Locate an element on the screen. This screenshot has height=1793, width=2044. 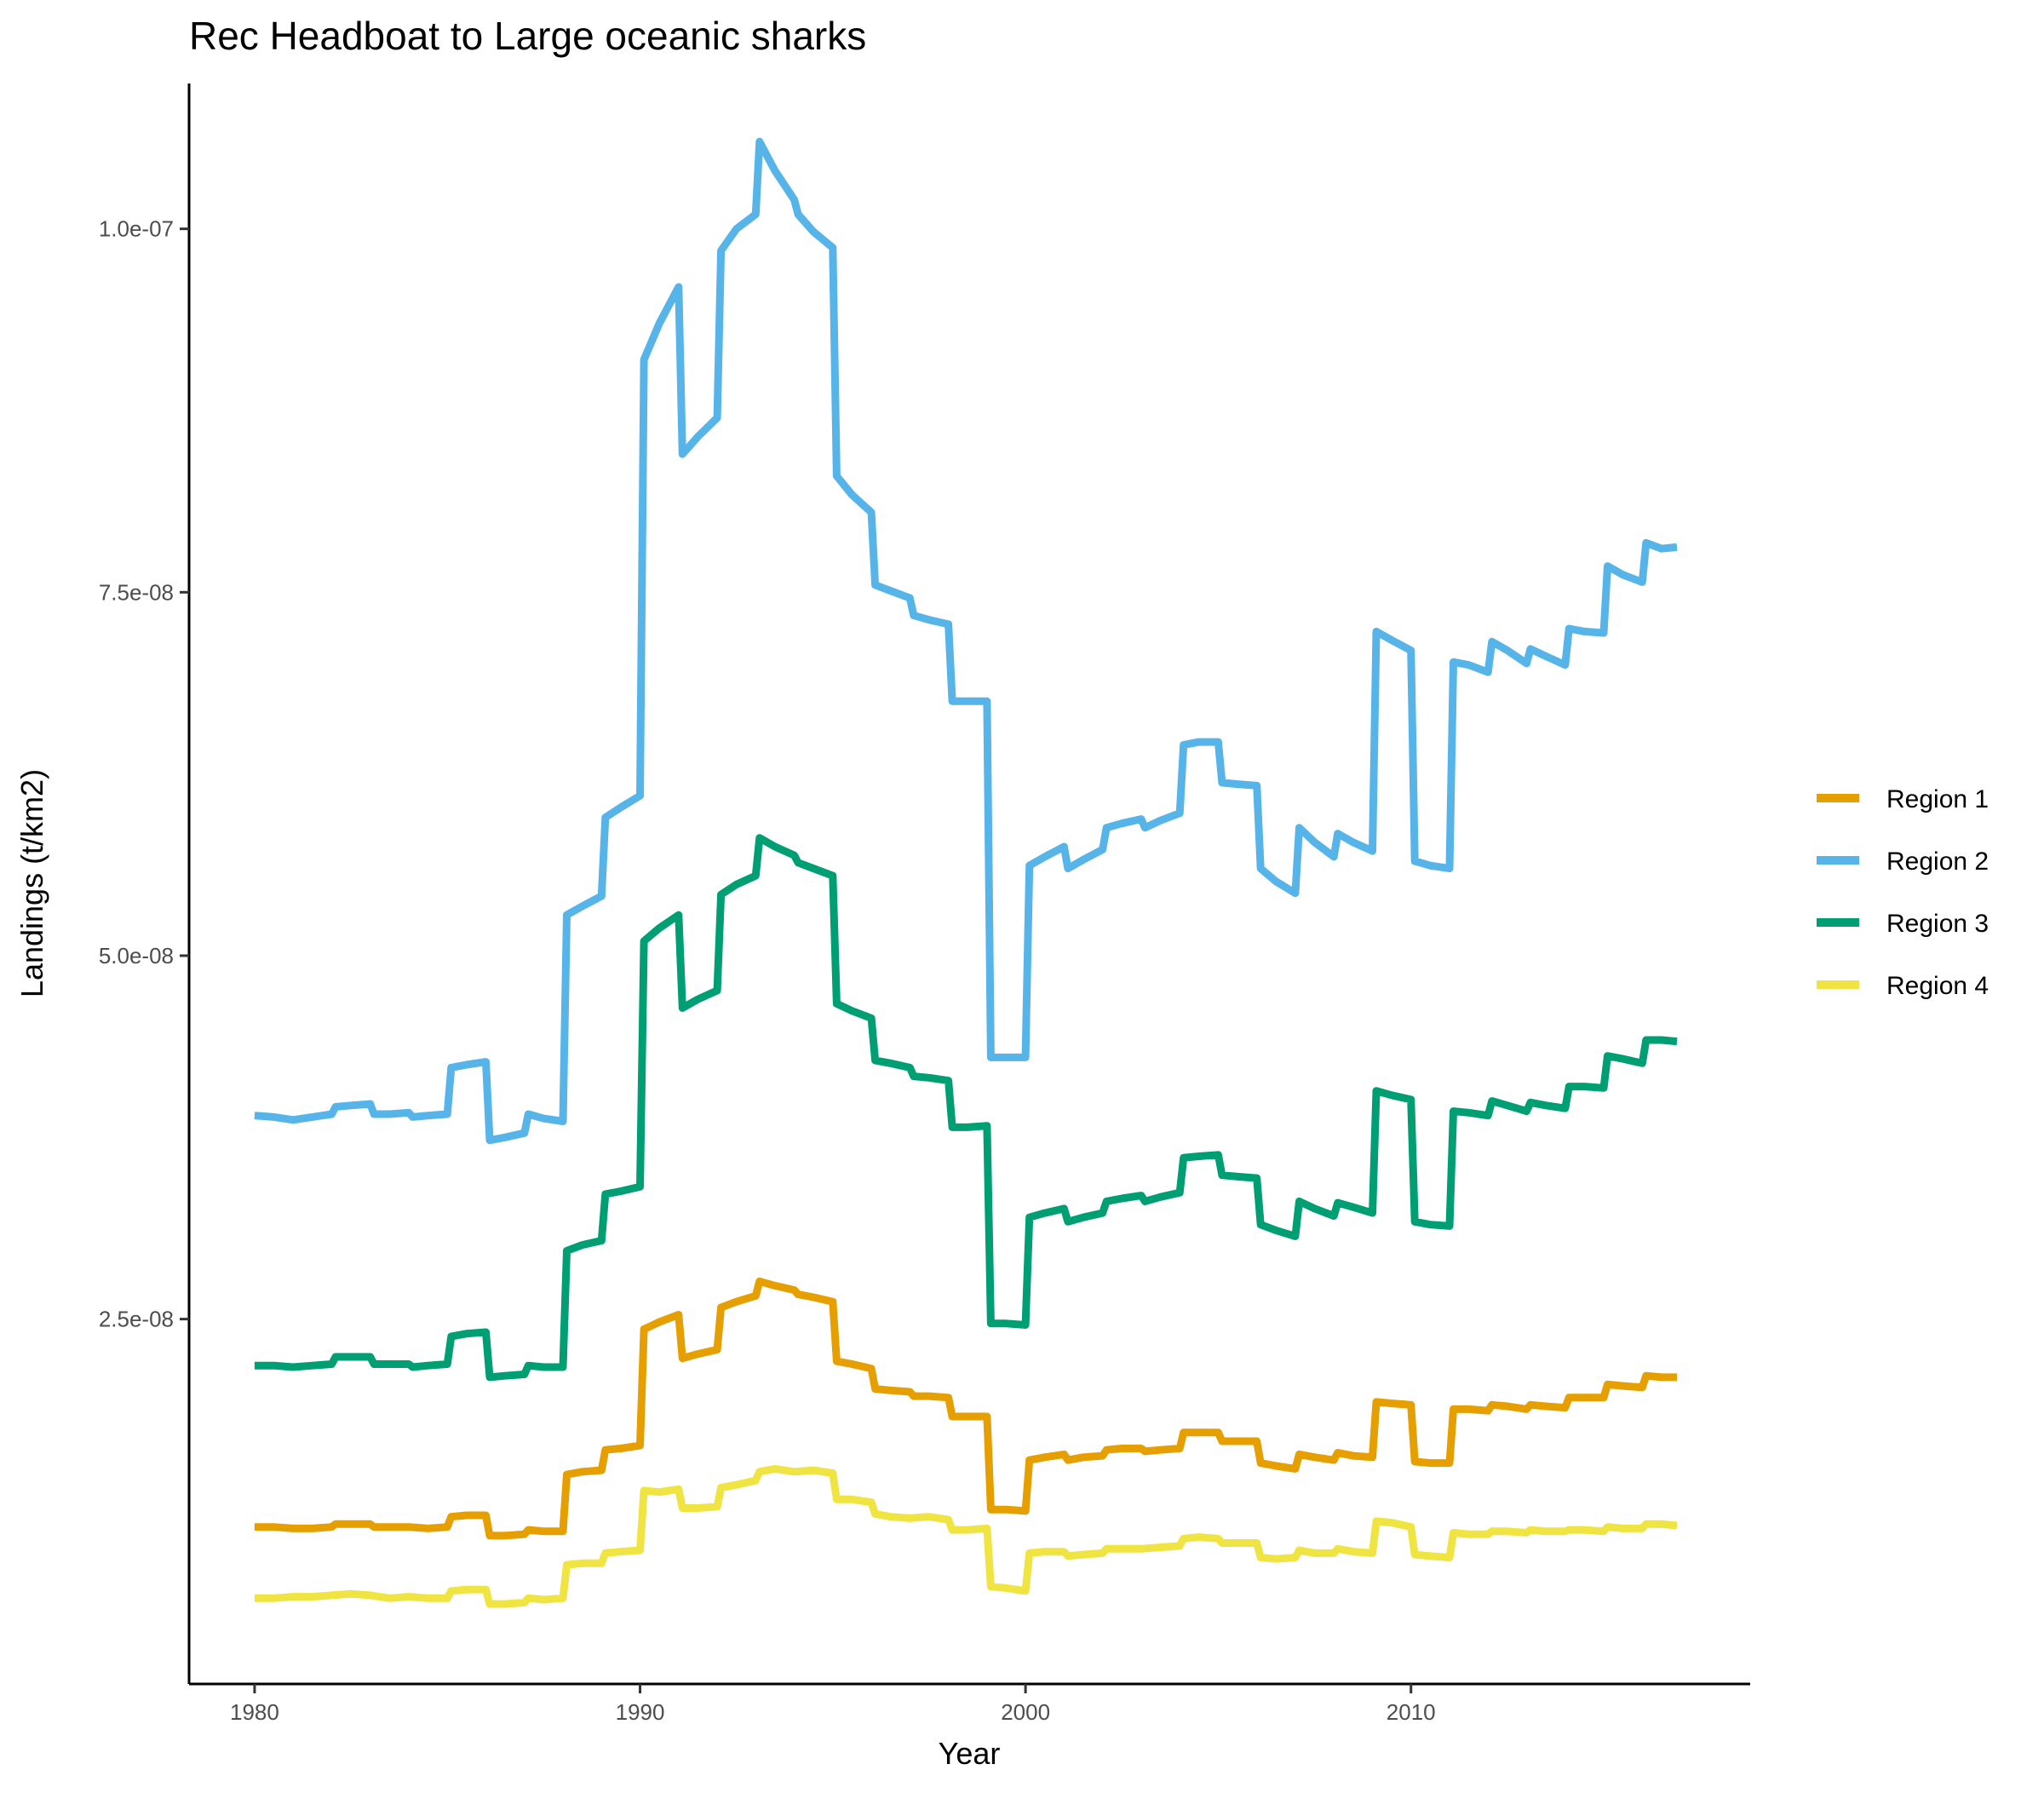
x-tick-label: 1990 is located at coordinates (640, 1712).